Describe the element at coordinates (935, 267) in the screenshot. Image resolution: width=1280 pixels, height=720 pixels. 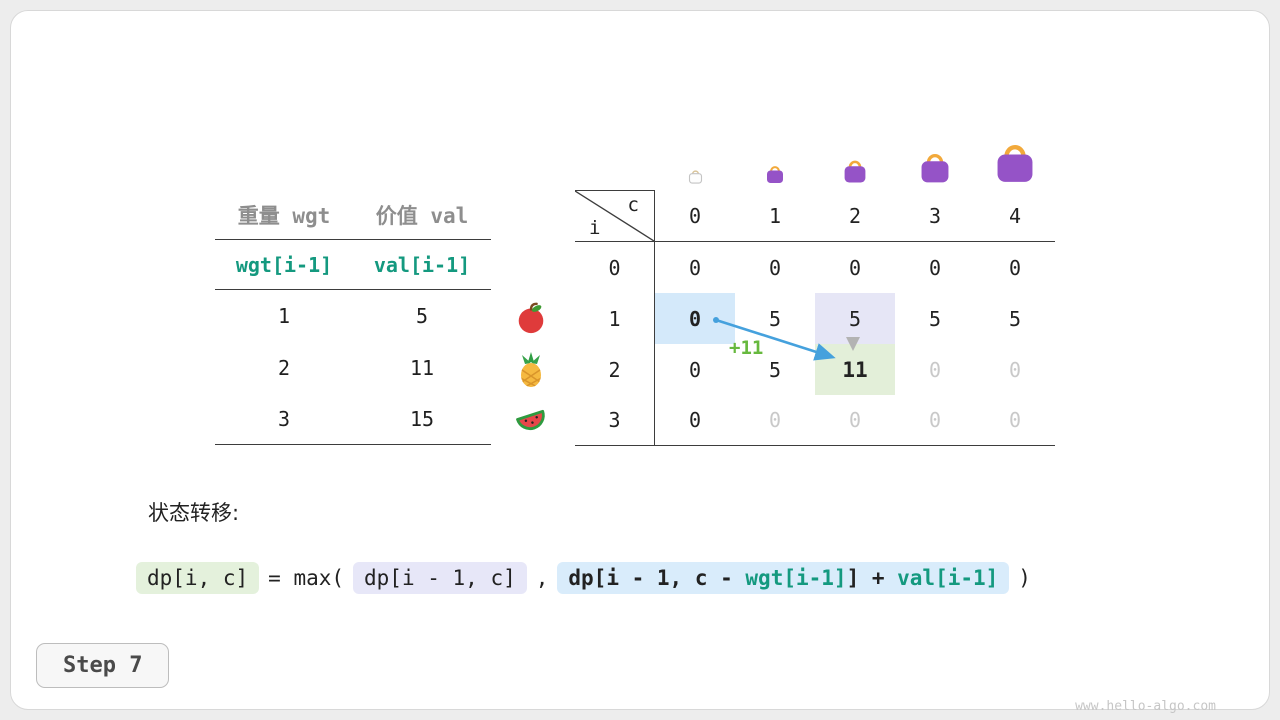
I see `dp-cell-0-3: 0` at that location.